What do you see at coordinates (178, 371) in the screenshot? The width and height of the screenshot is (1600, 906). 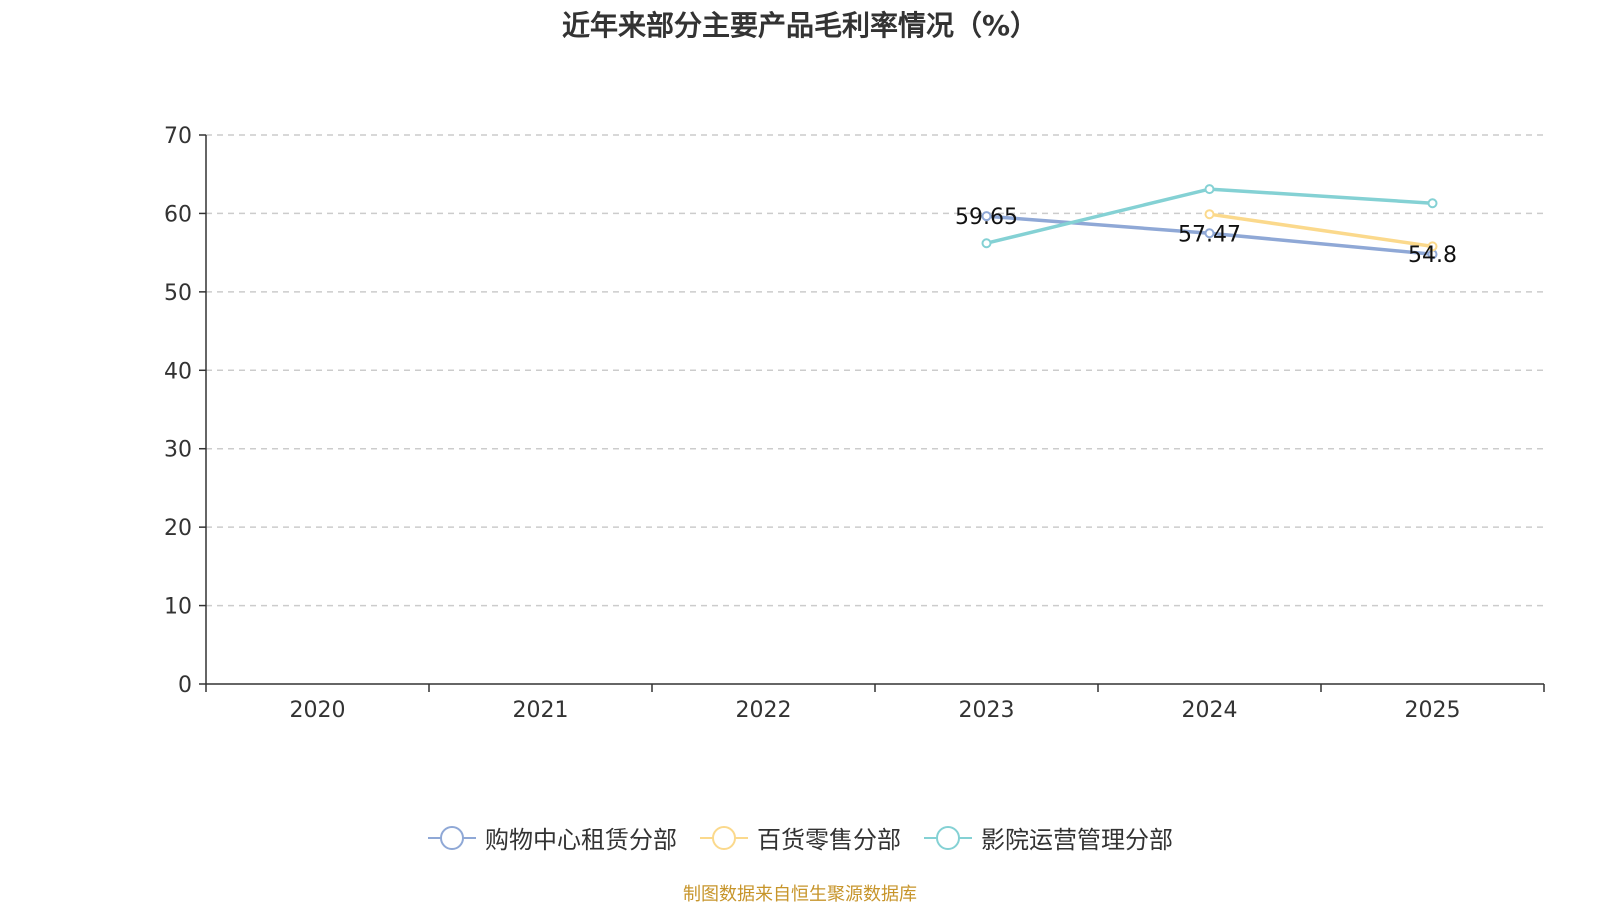 I see `y-tick-label: 40` at bounding box center [178, 371].